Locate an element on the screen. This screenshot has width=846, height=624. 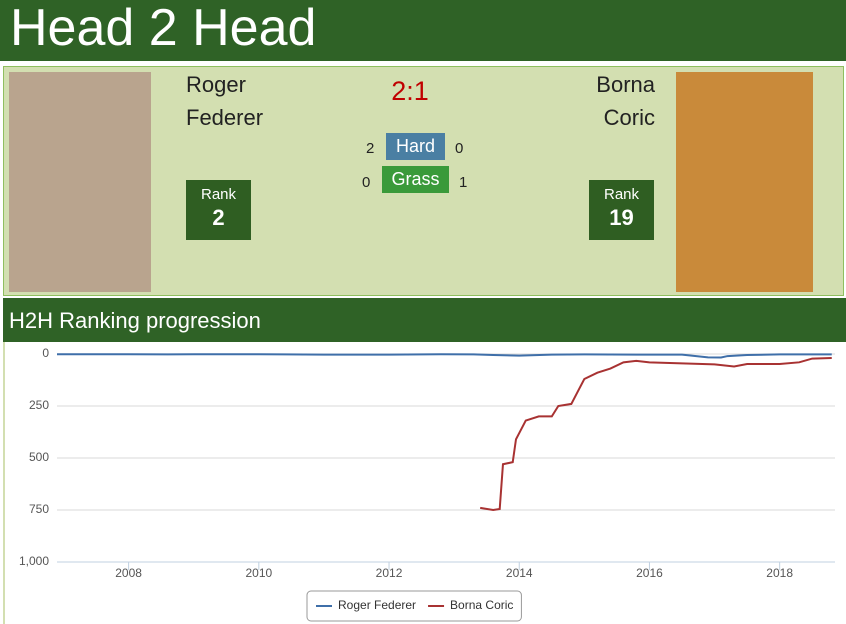
legend-box is located at coordinates (414, 606).